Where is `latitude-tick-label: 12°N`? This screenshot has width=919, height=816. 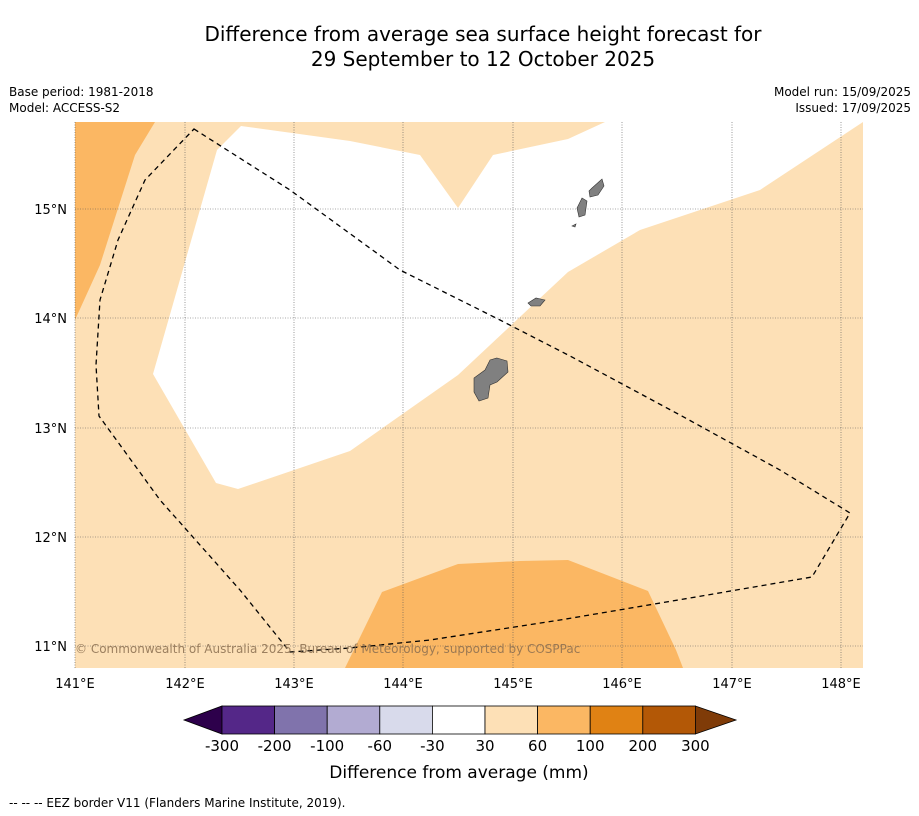
latitude-tick-label: 12°N is located at coordinates (50, 538).